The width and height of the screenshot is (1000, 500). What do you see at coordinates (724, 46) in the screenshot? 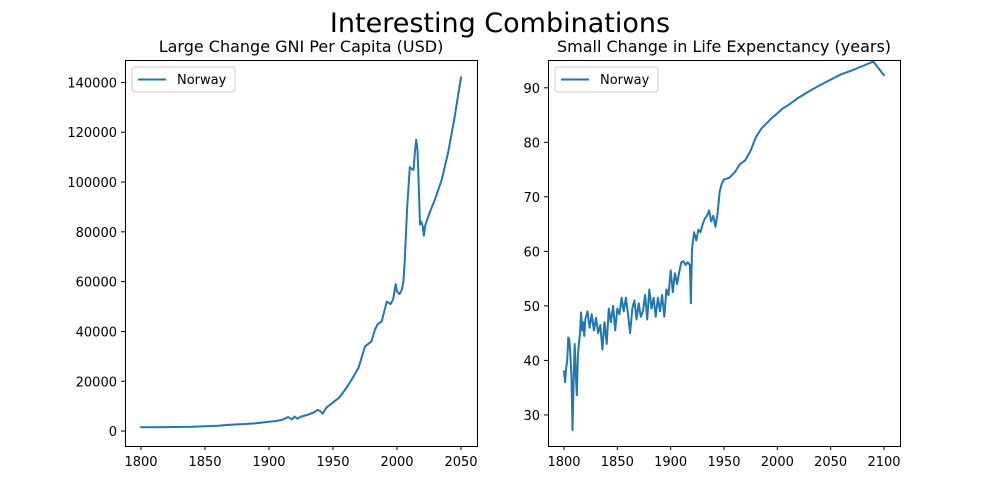
I see `life-expectancy-chart-title: Small Change in Life Expenctancy (years)` at bounding box center [724, 46].